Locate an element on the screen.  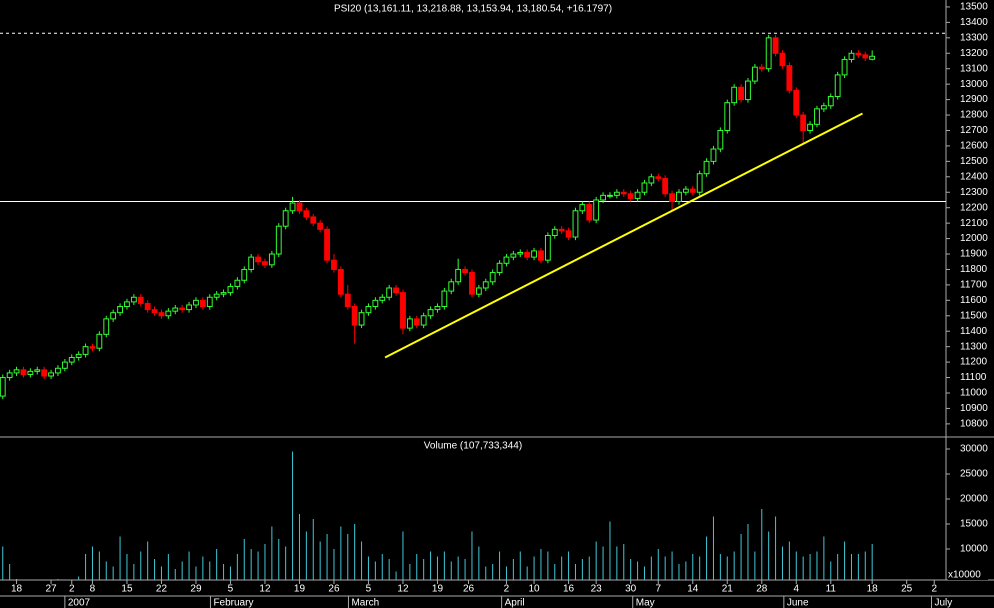
y-tick-label: 11800 is located at coordinates (974, 269).